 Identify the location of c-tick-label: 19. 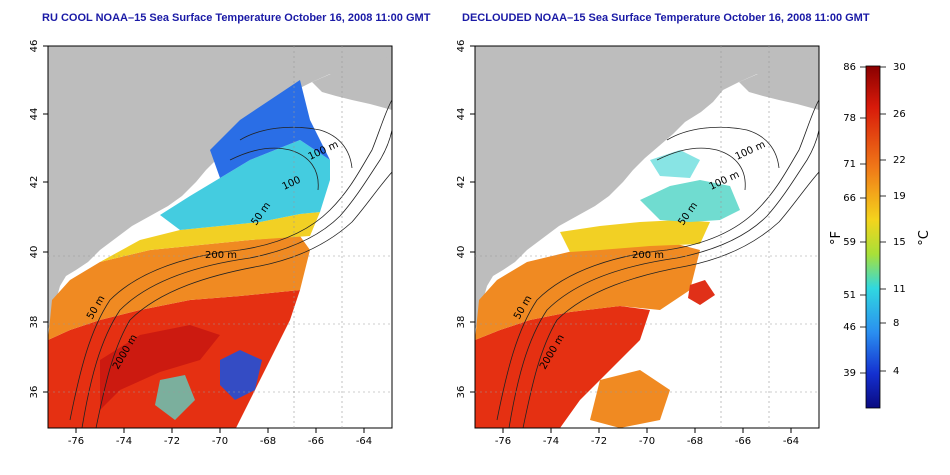
(899, 196).